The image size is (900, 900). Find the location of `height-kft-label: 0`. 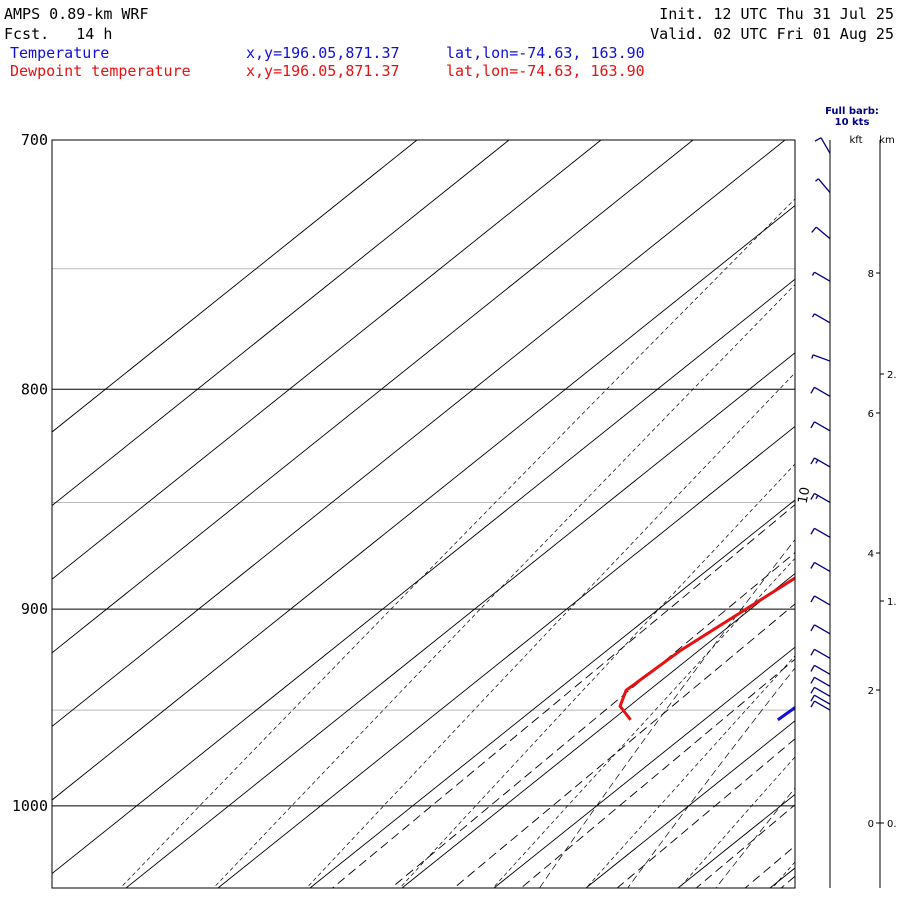

height-kft-label: 0 is located at coordinates (871, 824).